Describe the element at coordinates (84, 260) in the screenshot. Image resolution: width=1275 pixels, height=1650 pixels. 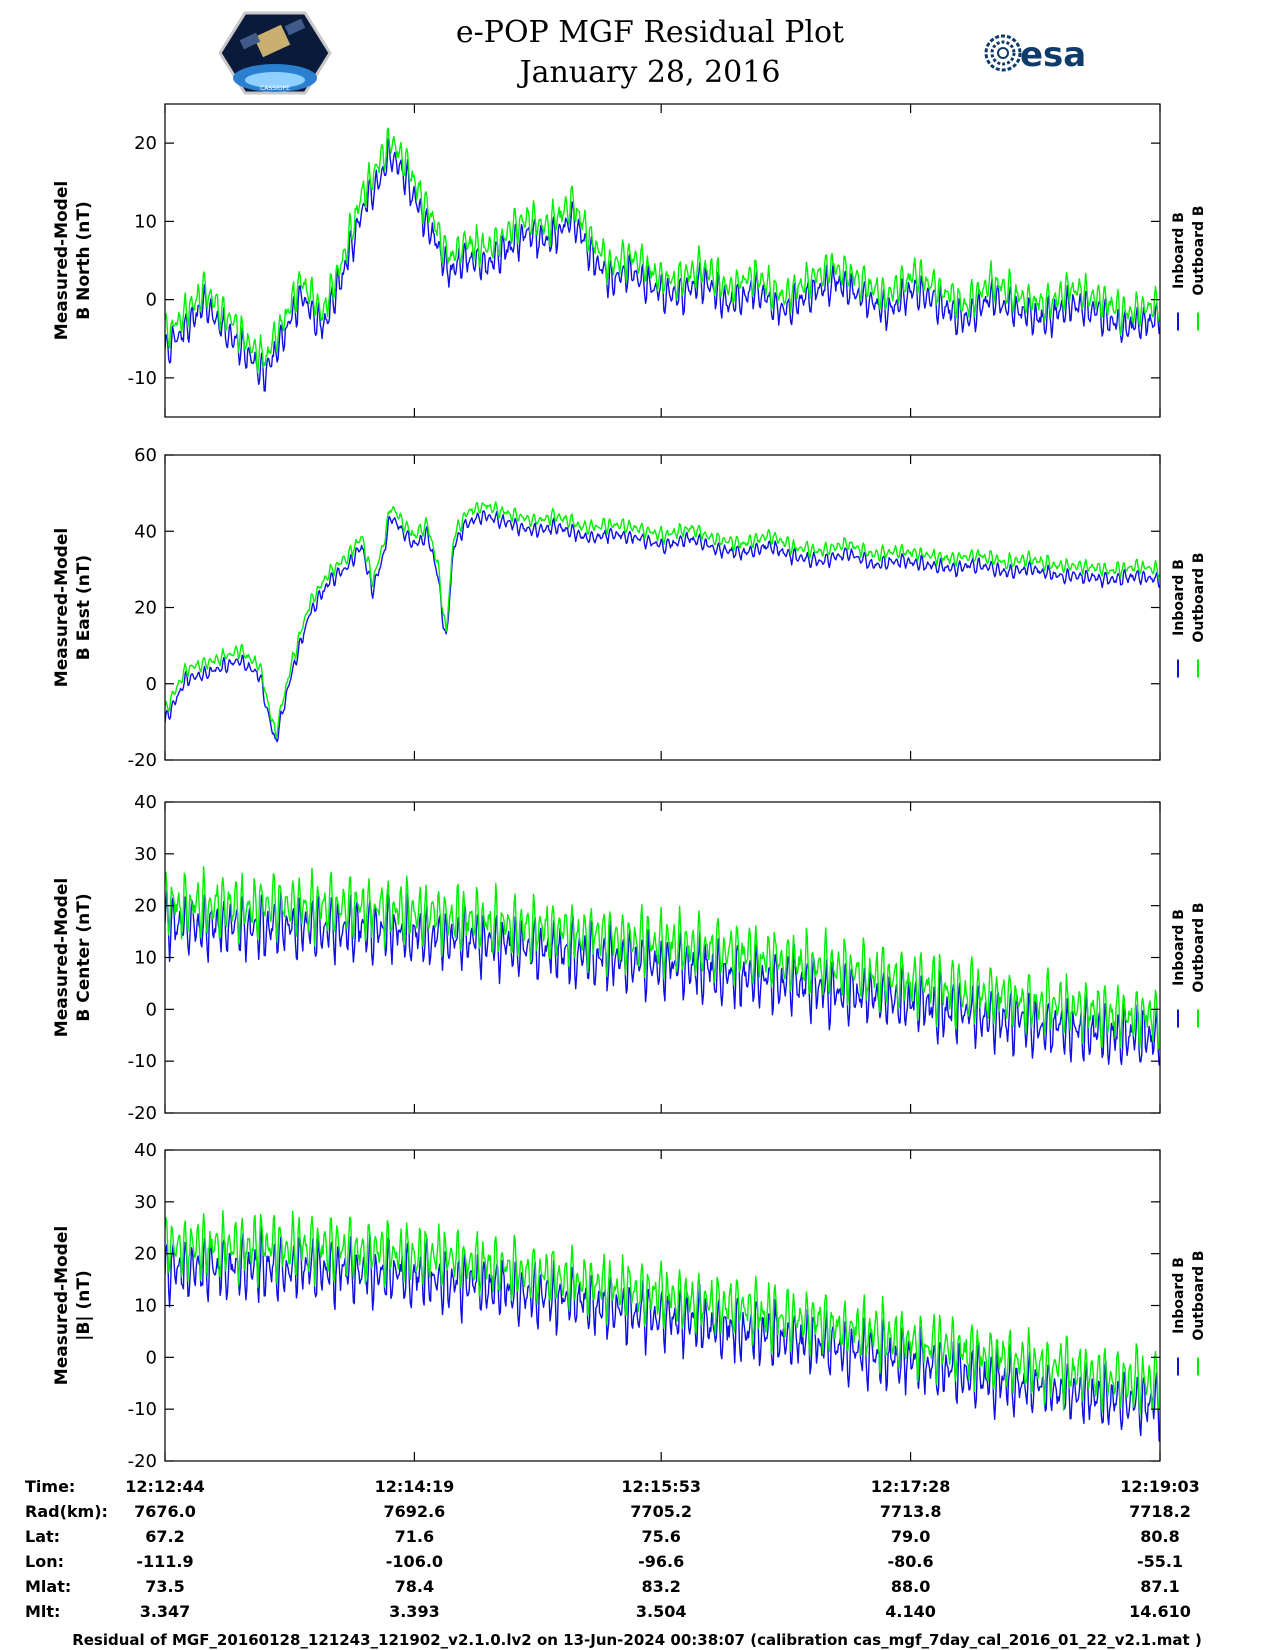
I see `y-axis-label-line2: B North (nT)` at that location.